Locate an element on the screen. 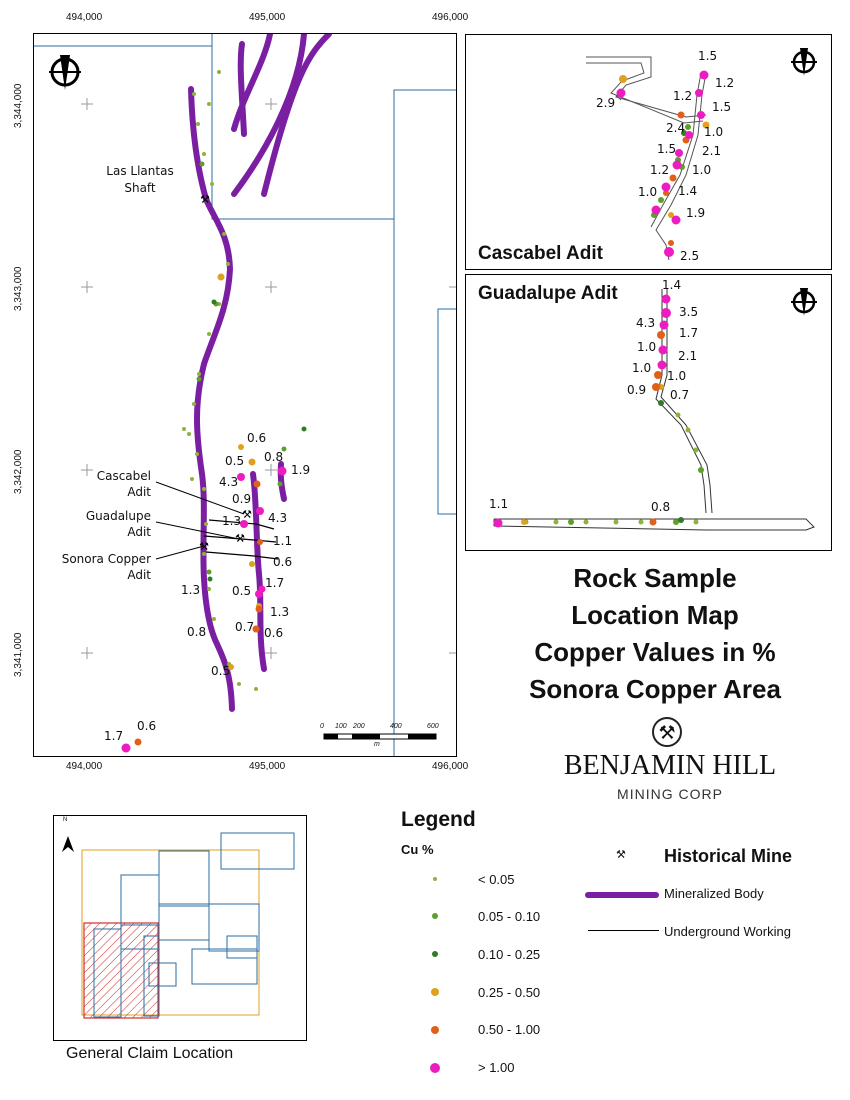  cascabel-adit-label: Cascabel Adit is located at coordinates (123, 484).